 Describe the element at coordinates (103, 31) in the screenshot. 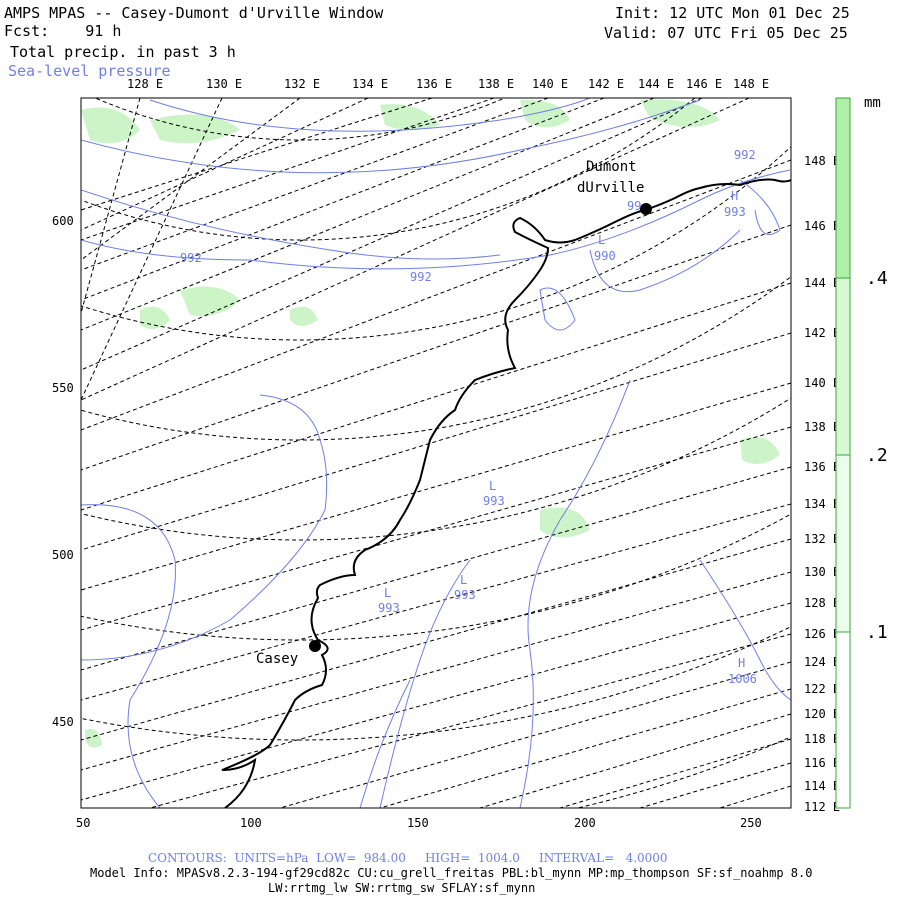

I see `fcst-value: 91 h` at that location.